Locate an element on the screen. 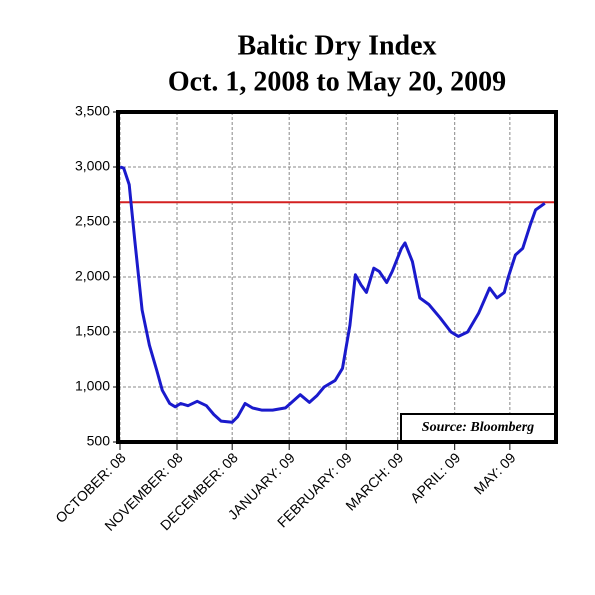 The width and height of the screenshot is (595, 595). y-tick-label: 1,500 is located at coordinates (92, 331).